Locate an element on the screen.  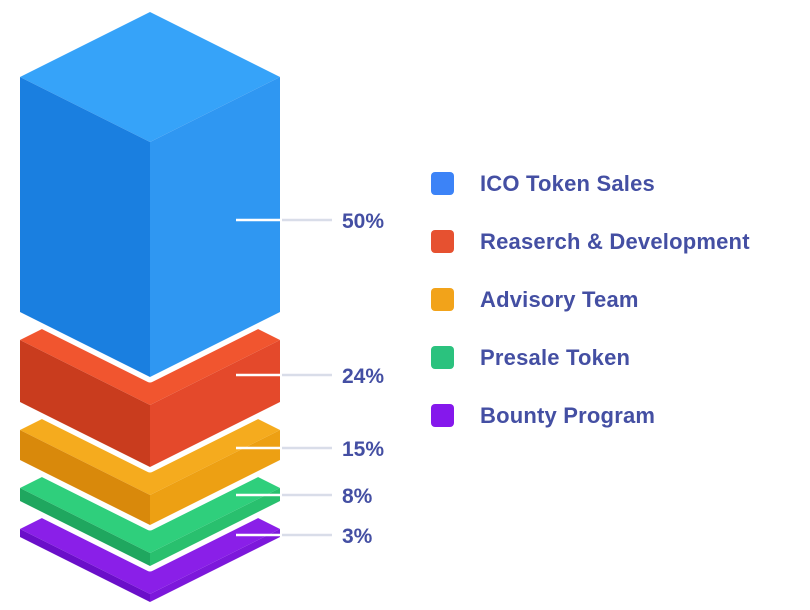
legend-label: Presale Token is located at coordinates (555, 357).